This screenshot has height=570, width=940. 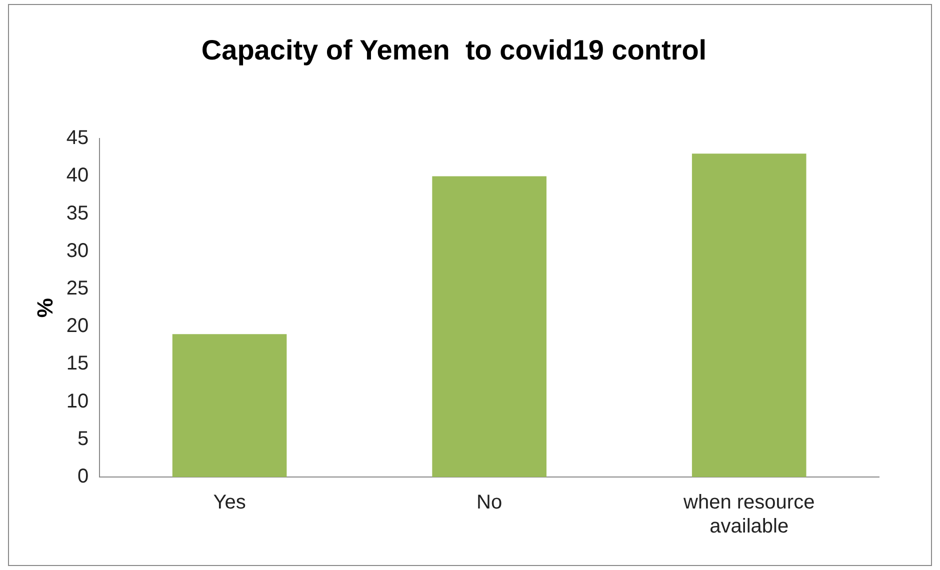 What do you see at coordinates (83, 439) in the screenshot?
I see `y-tick-label: 5` at bounding box center [83, 439].